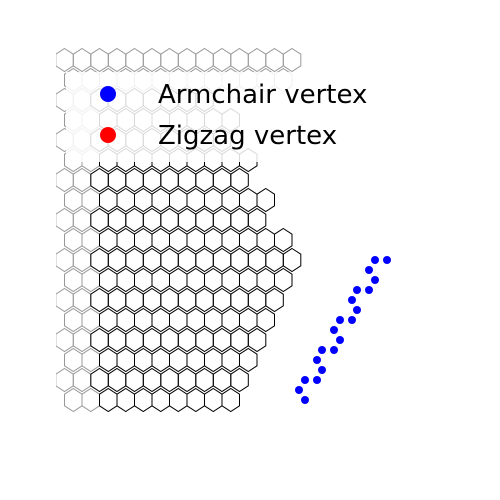 The width and height of the screenshot is (500, 500). Describe the element at coordinates (226, 117) in the screenshot. I see `legend: Armchair vertex Zigzag vertex` at that location.